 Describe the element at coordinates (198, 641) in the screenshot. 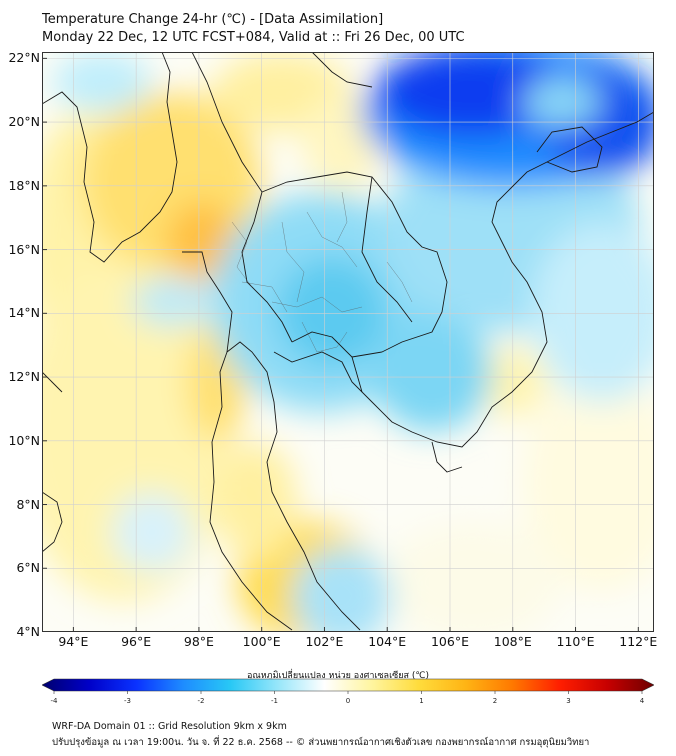

I see `lon-tick-label: 98°E` at that location.